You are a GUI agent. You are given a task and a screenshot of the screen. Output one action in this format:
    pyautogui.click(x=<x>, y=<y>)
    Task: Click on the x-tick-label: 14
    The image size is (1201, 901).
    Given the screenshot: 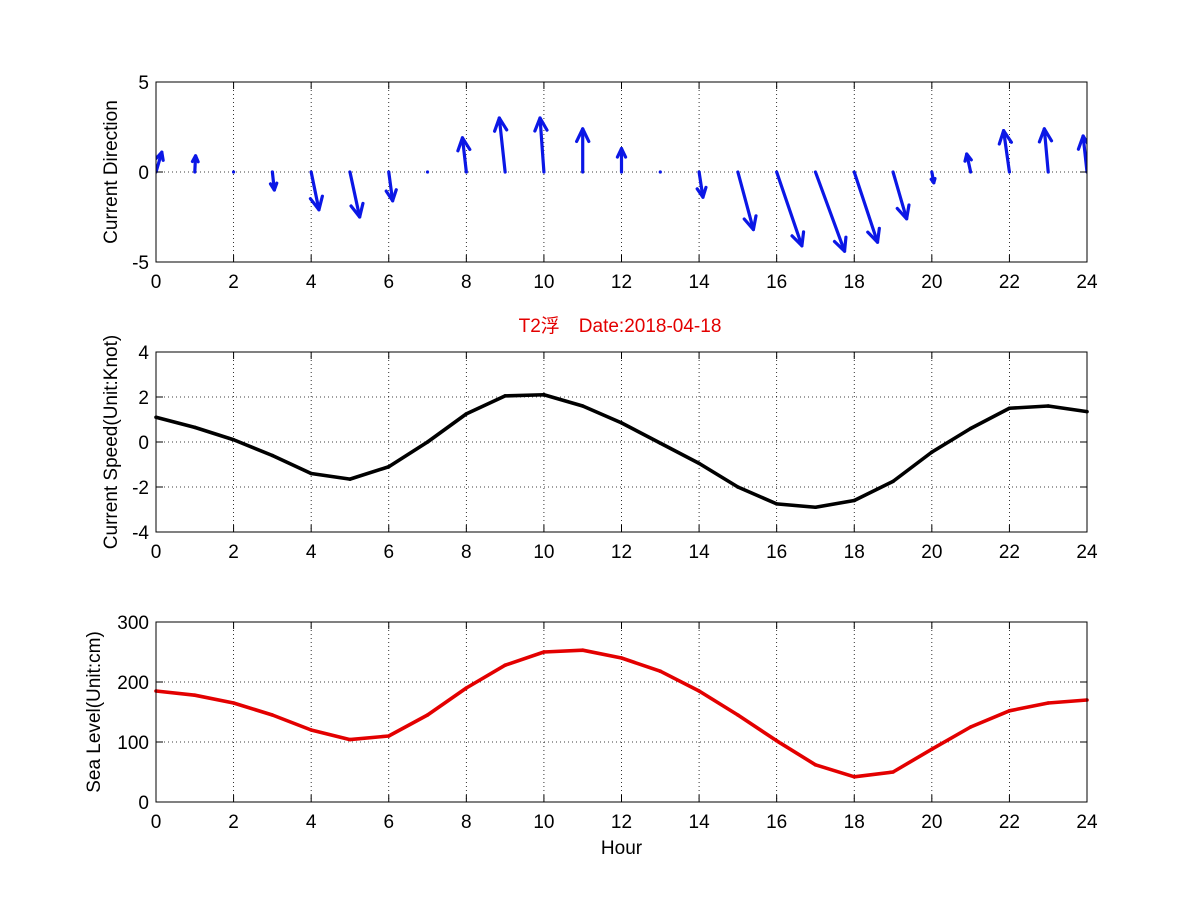 What is the action you would take?
    pyautogui.click(x=700, y=282)
    